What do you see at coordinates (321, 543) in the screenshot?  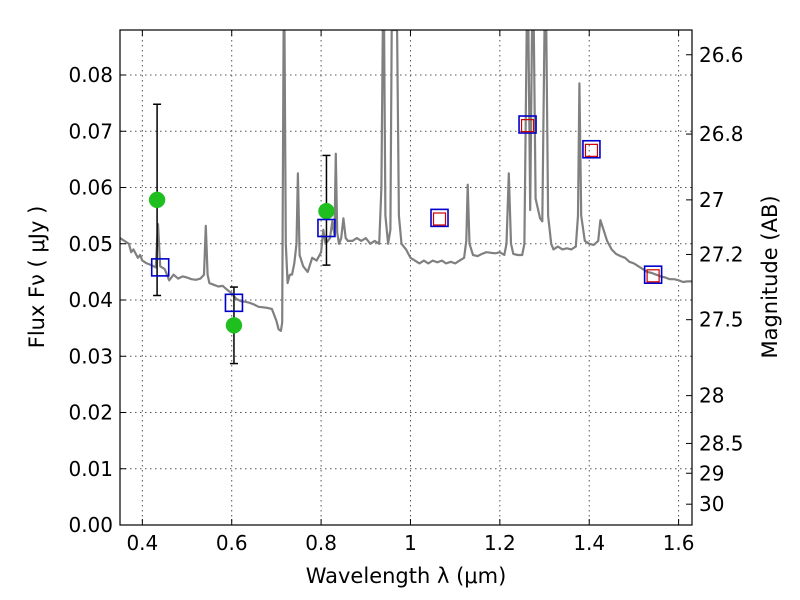 I see `x-tick-label: 0.8` at bounding box center [321, 543].